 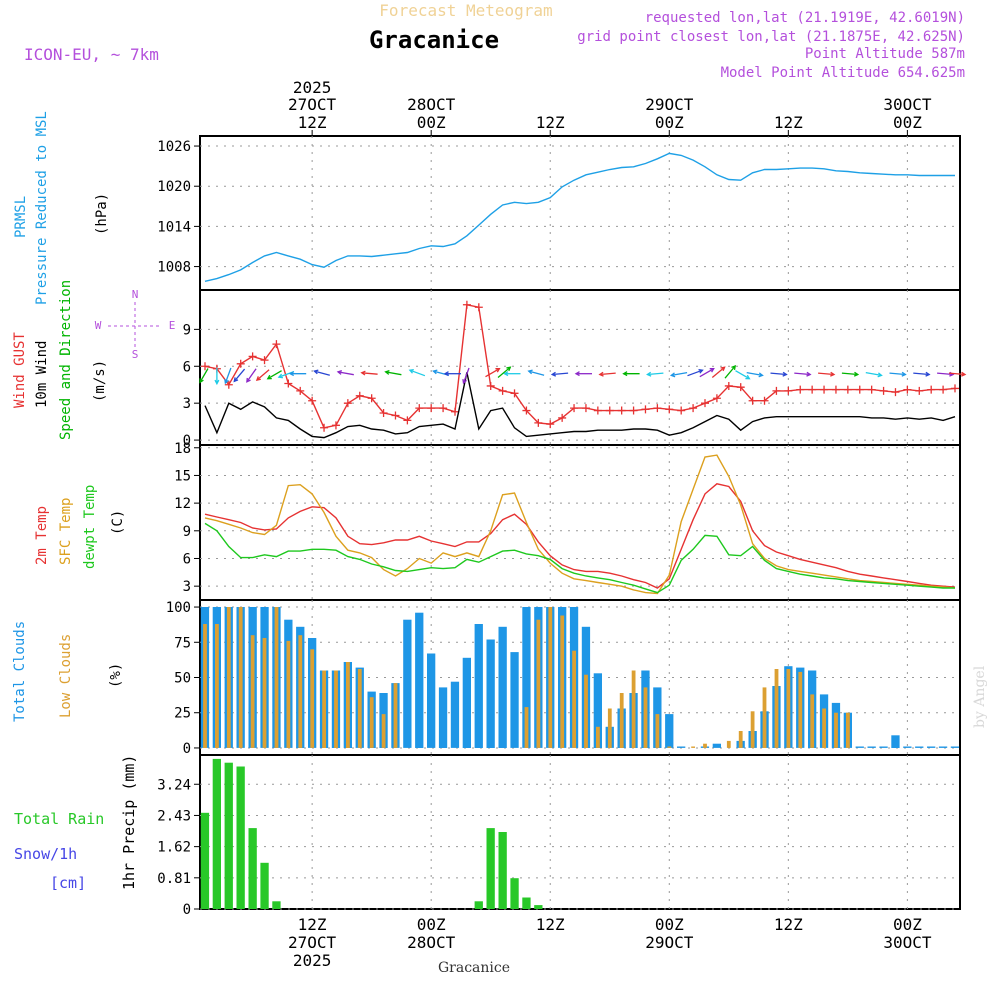 What do you see at coordinates (843, 73) in the screenshot?
I see `header-model-altitude: Model Point Altitude 654.625m` at bounding box center [843, 73].